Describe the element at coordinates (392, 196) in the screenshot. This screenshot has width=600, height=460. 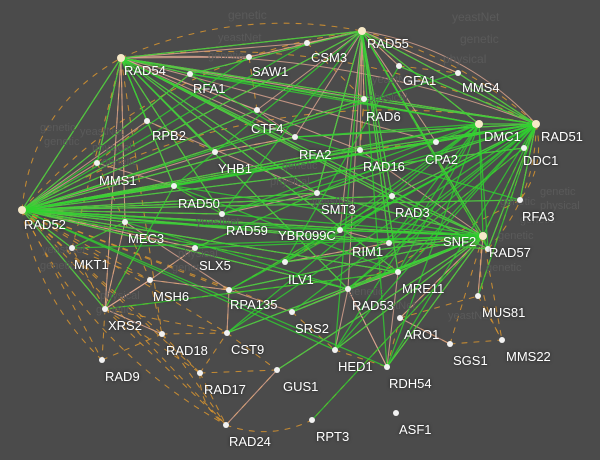
I see `node-rad3` at that location.